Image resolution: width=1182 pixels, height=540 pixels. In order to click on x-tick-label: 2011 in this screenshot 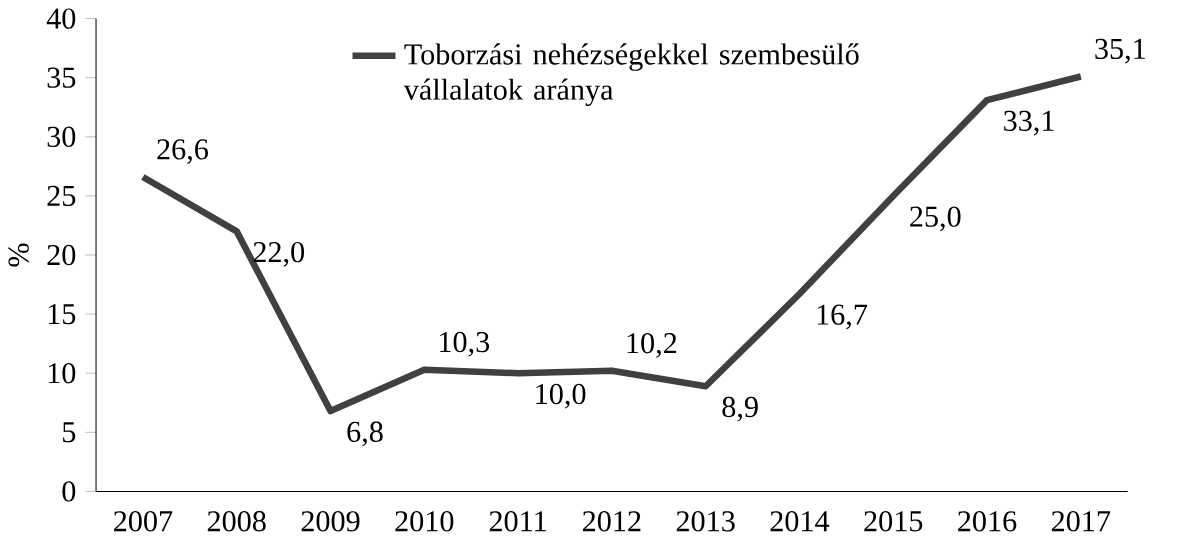, I will do `click(517, 521)`.